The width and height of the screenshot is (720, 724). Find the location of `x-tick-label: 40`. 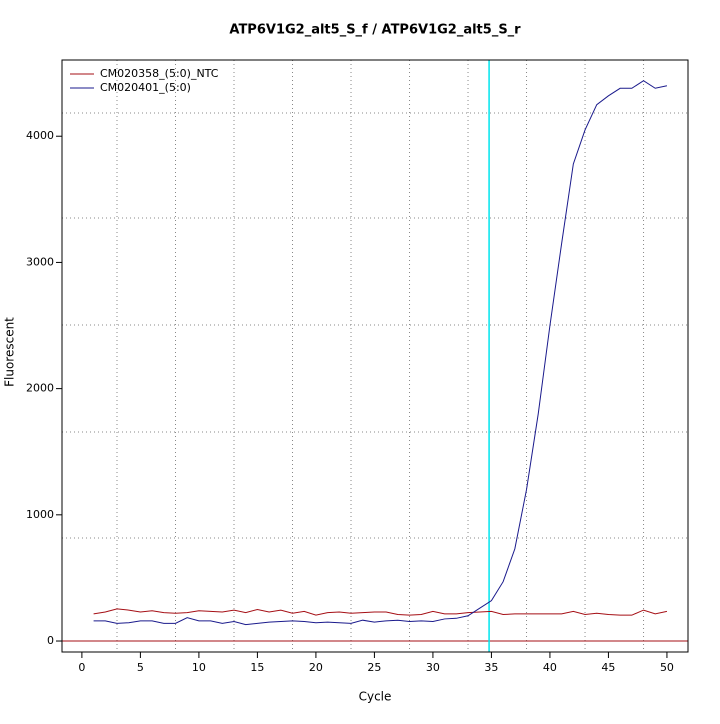

x-tick-label: 40 is located at coordinates (550, 667).